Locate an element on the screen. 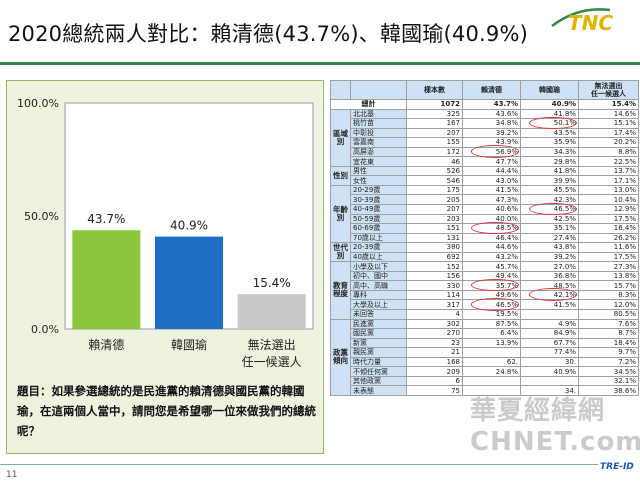 This screenshot has height=482, width=640. sample-size-cell: 1072 is located at coordinates (434, 104).